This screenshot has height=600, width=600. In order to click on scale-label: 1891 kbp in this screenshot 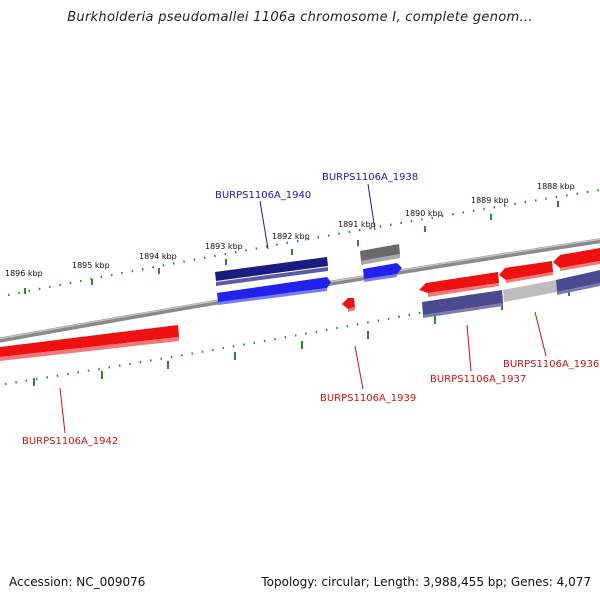, I will do `click(357, 224)`.